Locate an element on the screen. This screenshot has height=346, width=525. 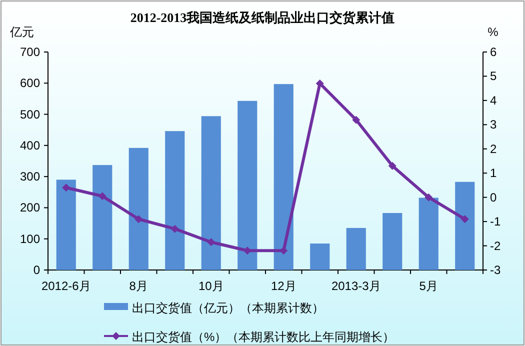
y-tick-label: 400 is located at coordinates (30, 145).